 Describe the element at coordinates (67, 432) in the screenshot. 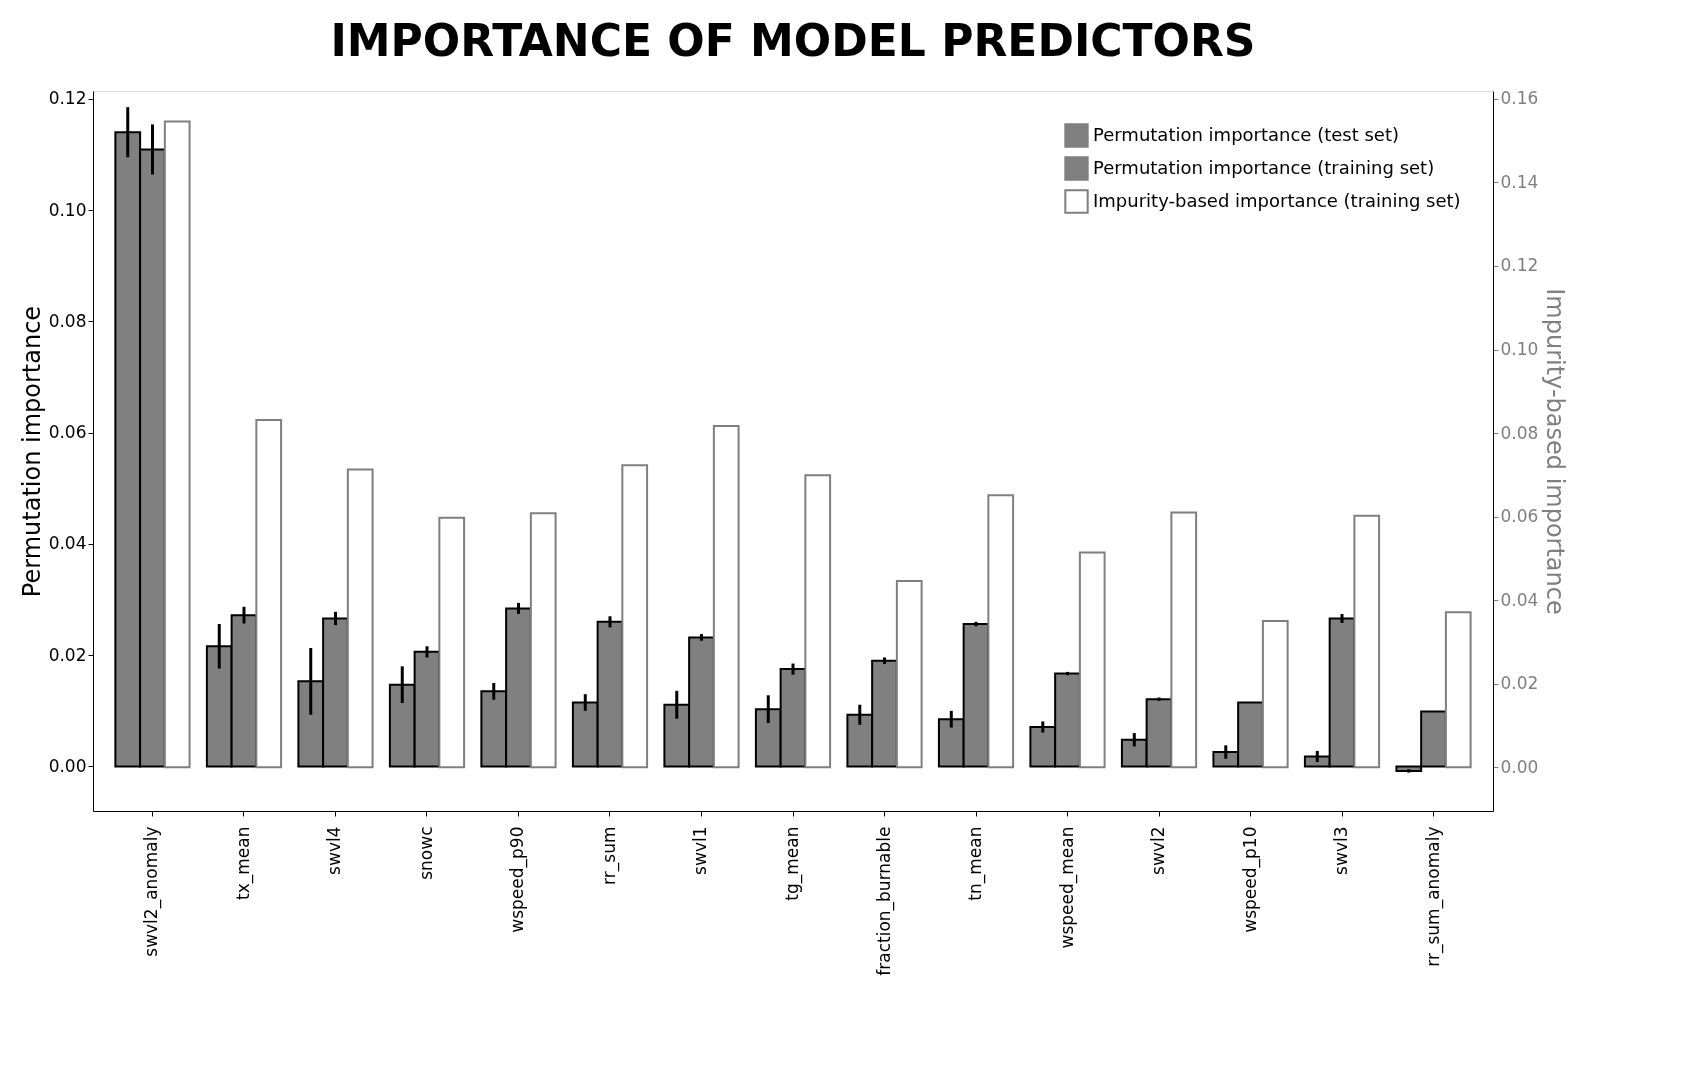

I see `y-tick-label: 0.06` at that location.